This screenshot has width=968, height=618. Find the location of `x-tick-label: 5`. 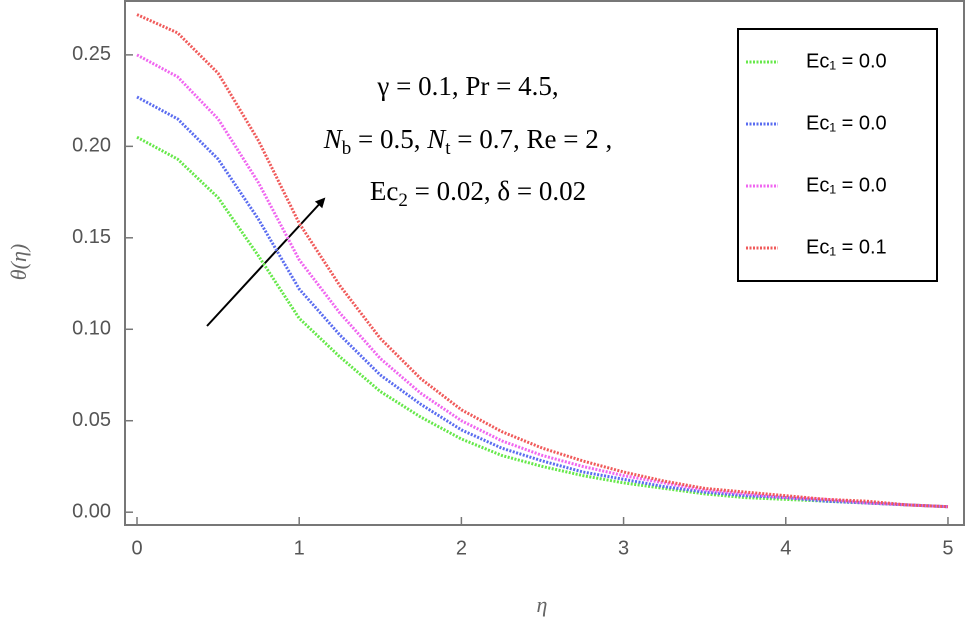

x-tick-label: 5 is located at coordinates (947, 548).